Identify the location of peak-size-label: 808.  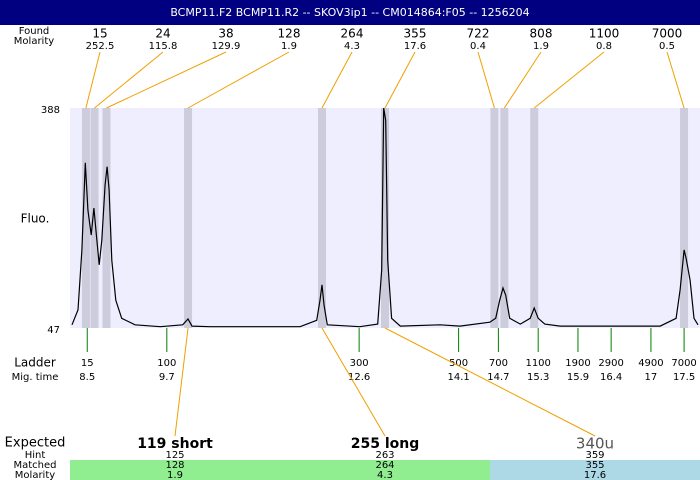
(541, 34).